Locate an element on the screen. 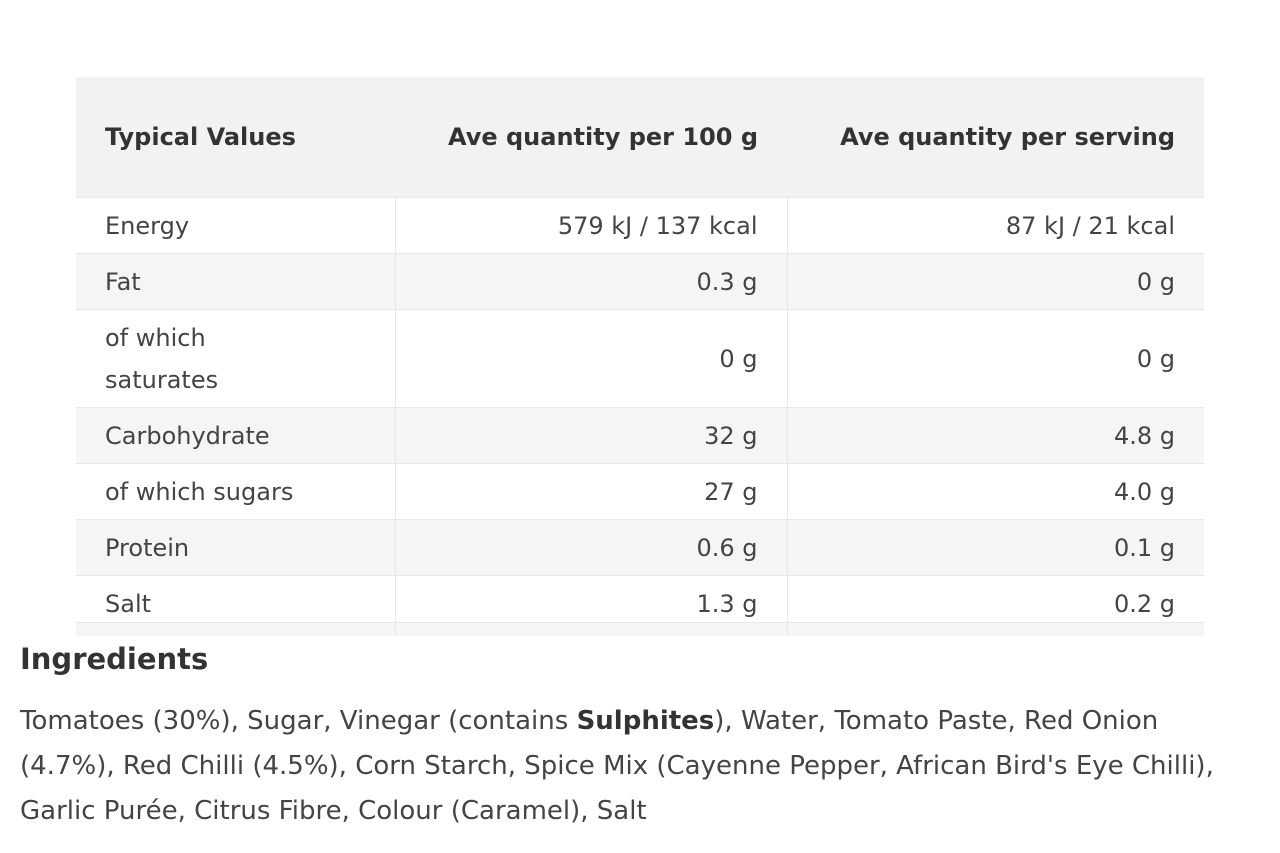 This screenshot has width=1280, height=853. table-cell: Protein is located at coordinates (235, 547).